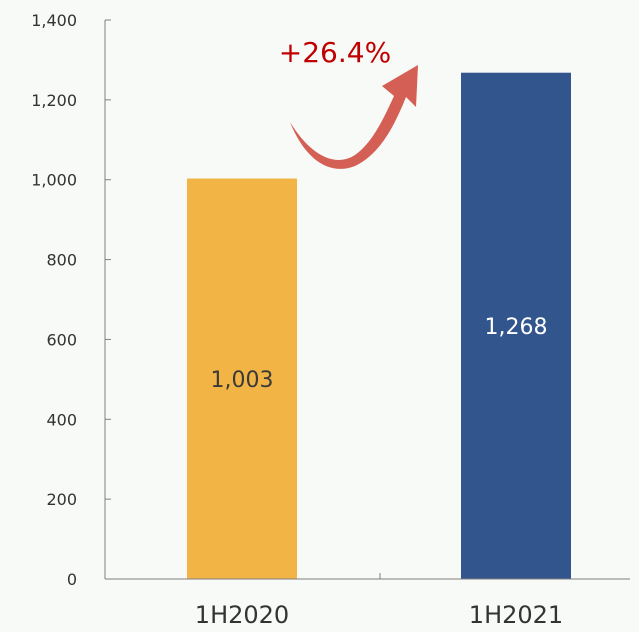 This screenshot has height=632, width=639. What do you see at coordinates (72, 579) in the screenshot?
I see `y-tick-label: 0` at bounding box center [72, 579].